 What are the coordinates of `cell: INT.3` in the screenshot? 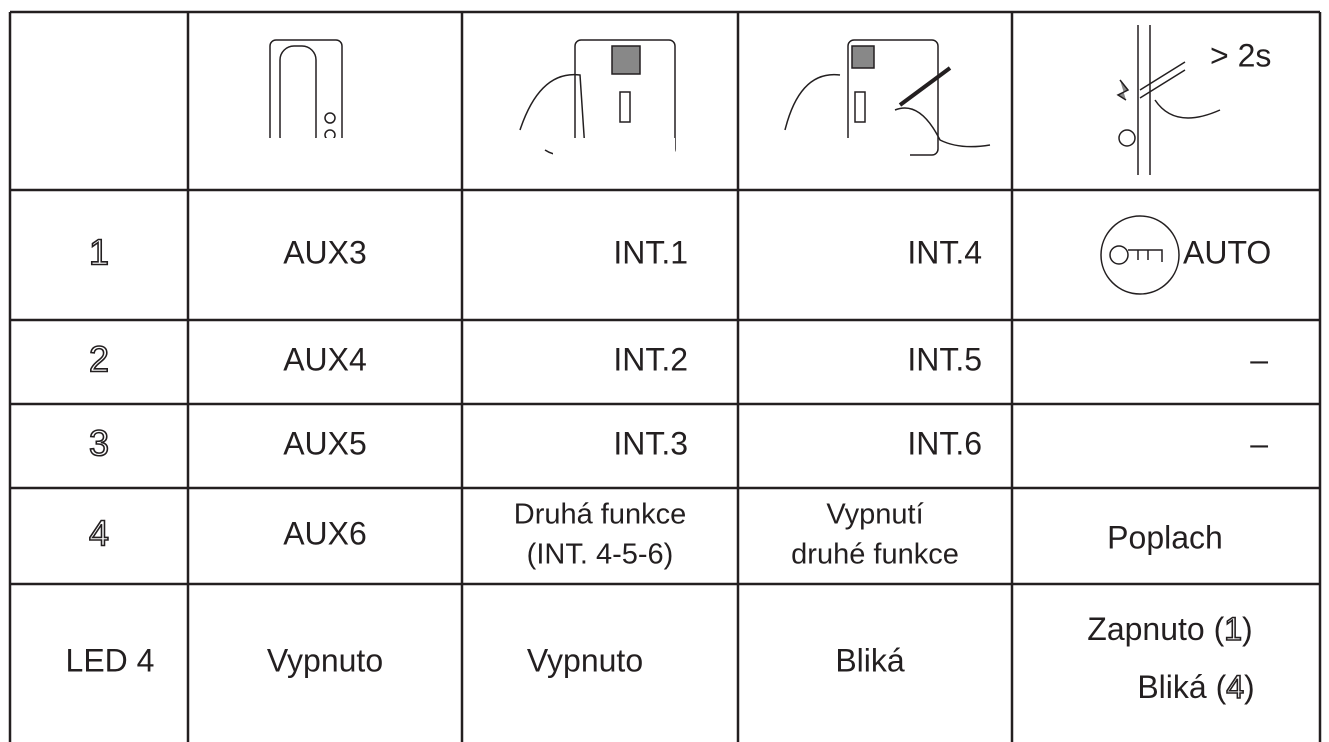 It's located at (650, 443).